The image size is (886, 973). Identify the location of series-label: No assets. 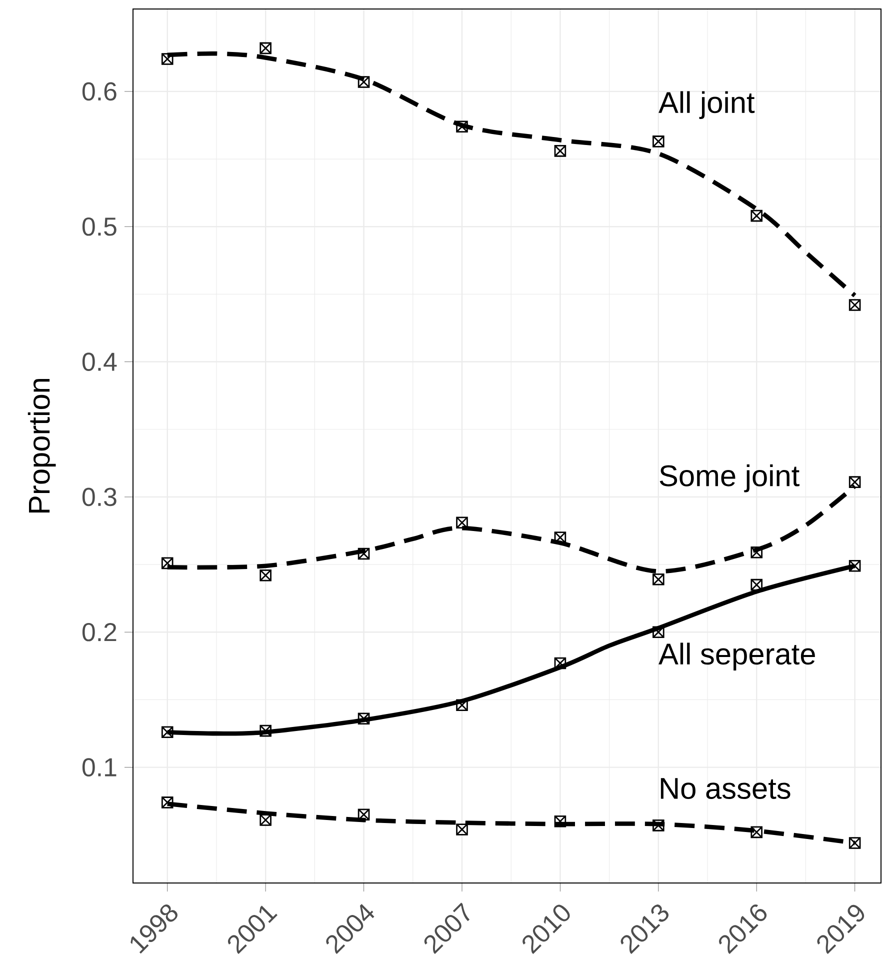
(725, 789).